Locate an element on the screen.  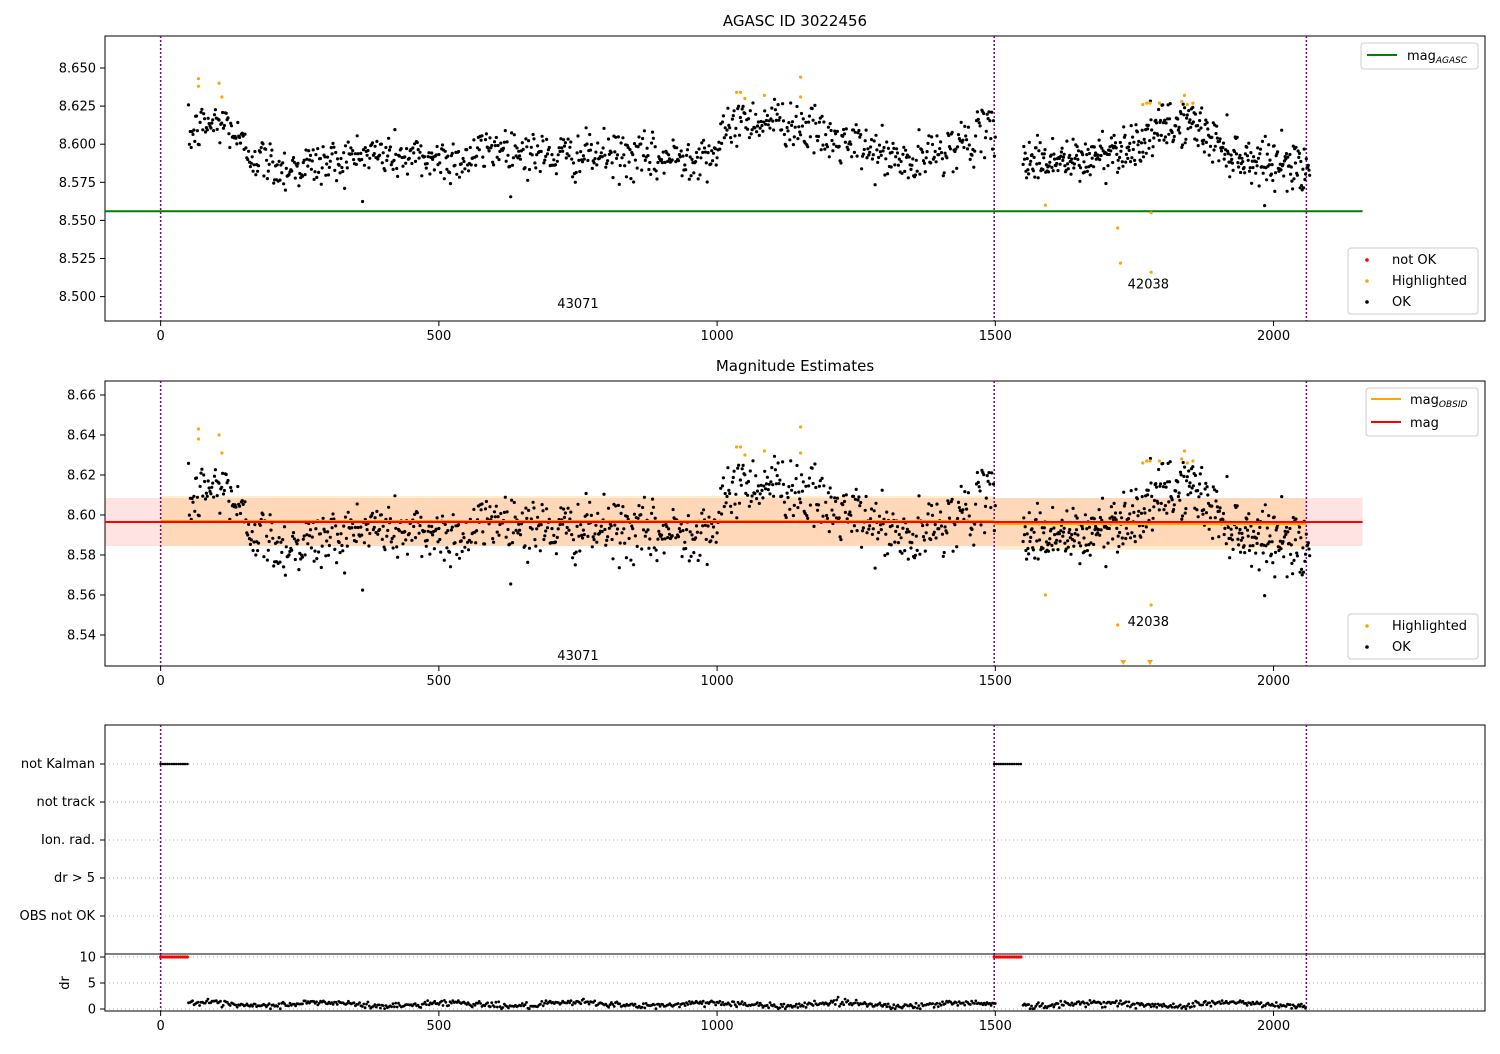
y-tick-label: 8.66 is located at coordinates (81, 396).